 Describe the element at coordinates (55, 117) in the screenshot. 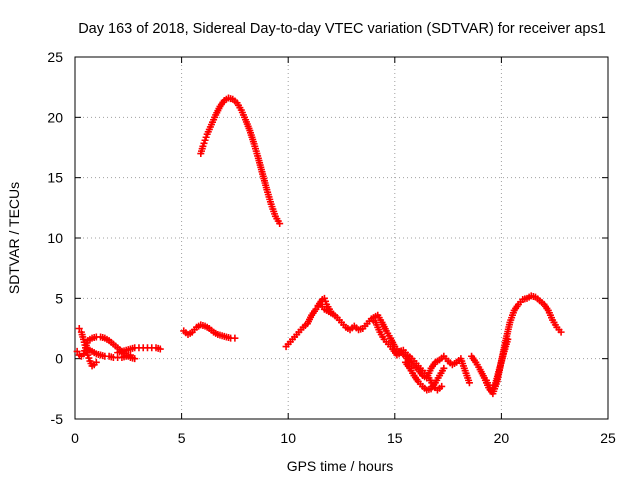

I see `y-tick-label: 20` at that location.